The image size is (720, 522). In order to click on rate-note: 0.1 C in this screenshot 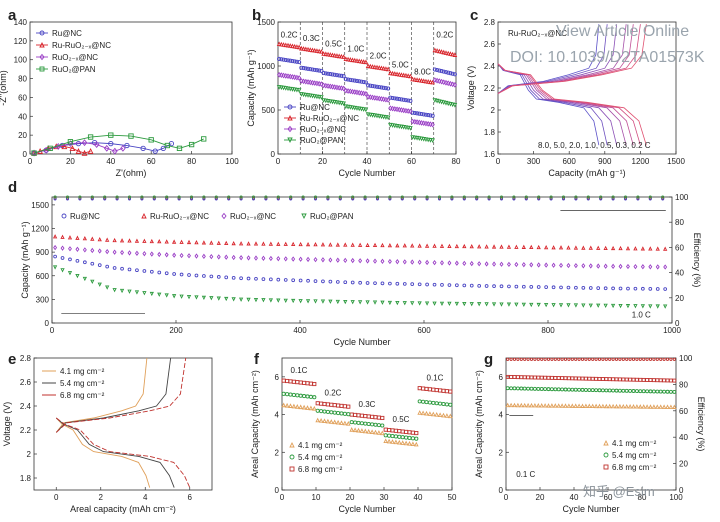, I will do `click(525, 474)`.